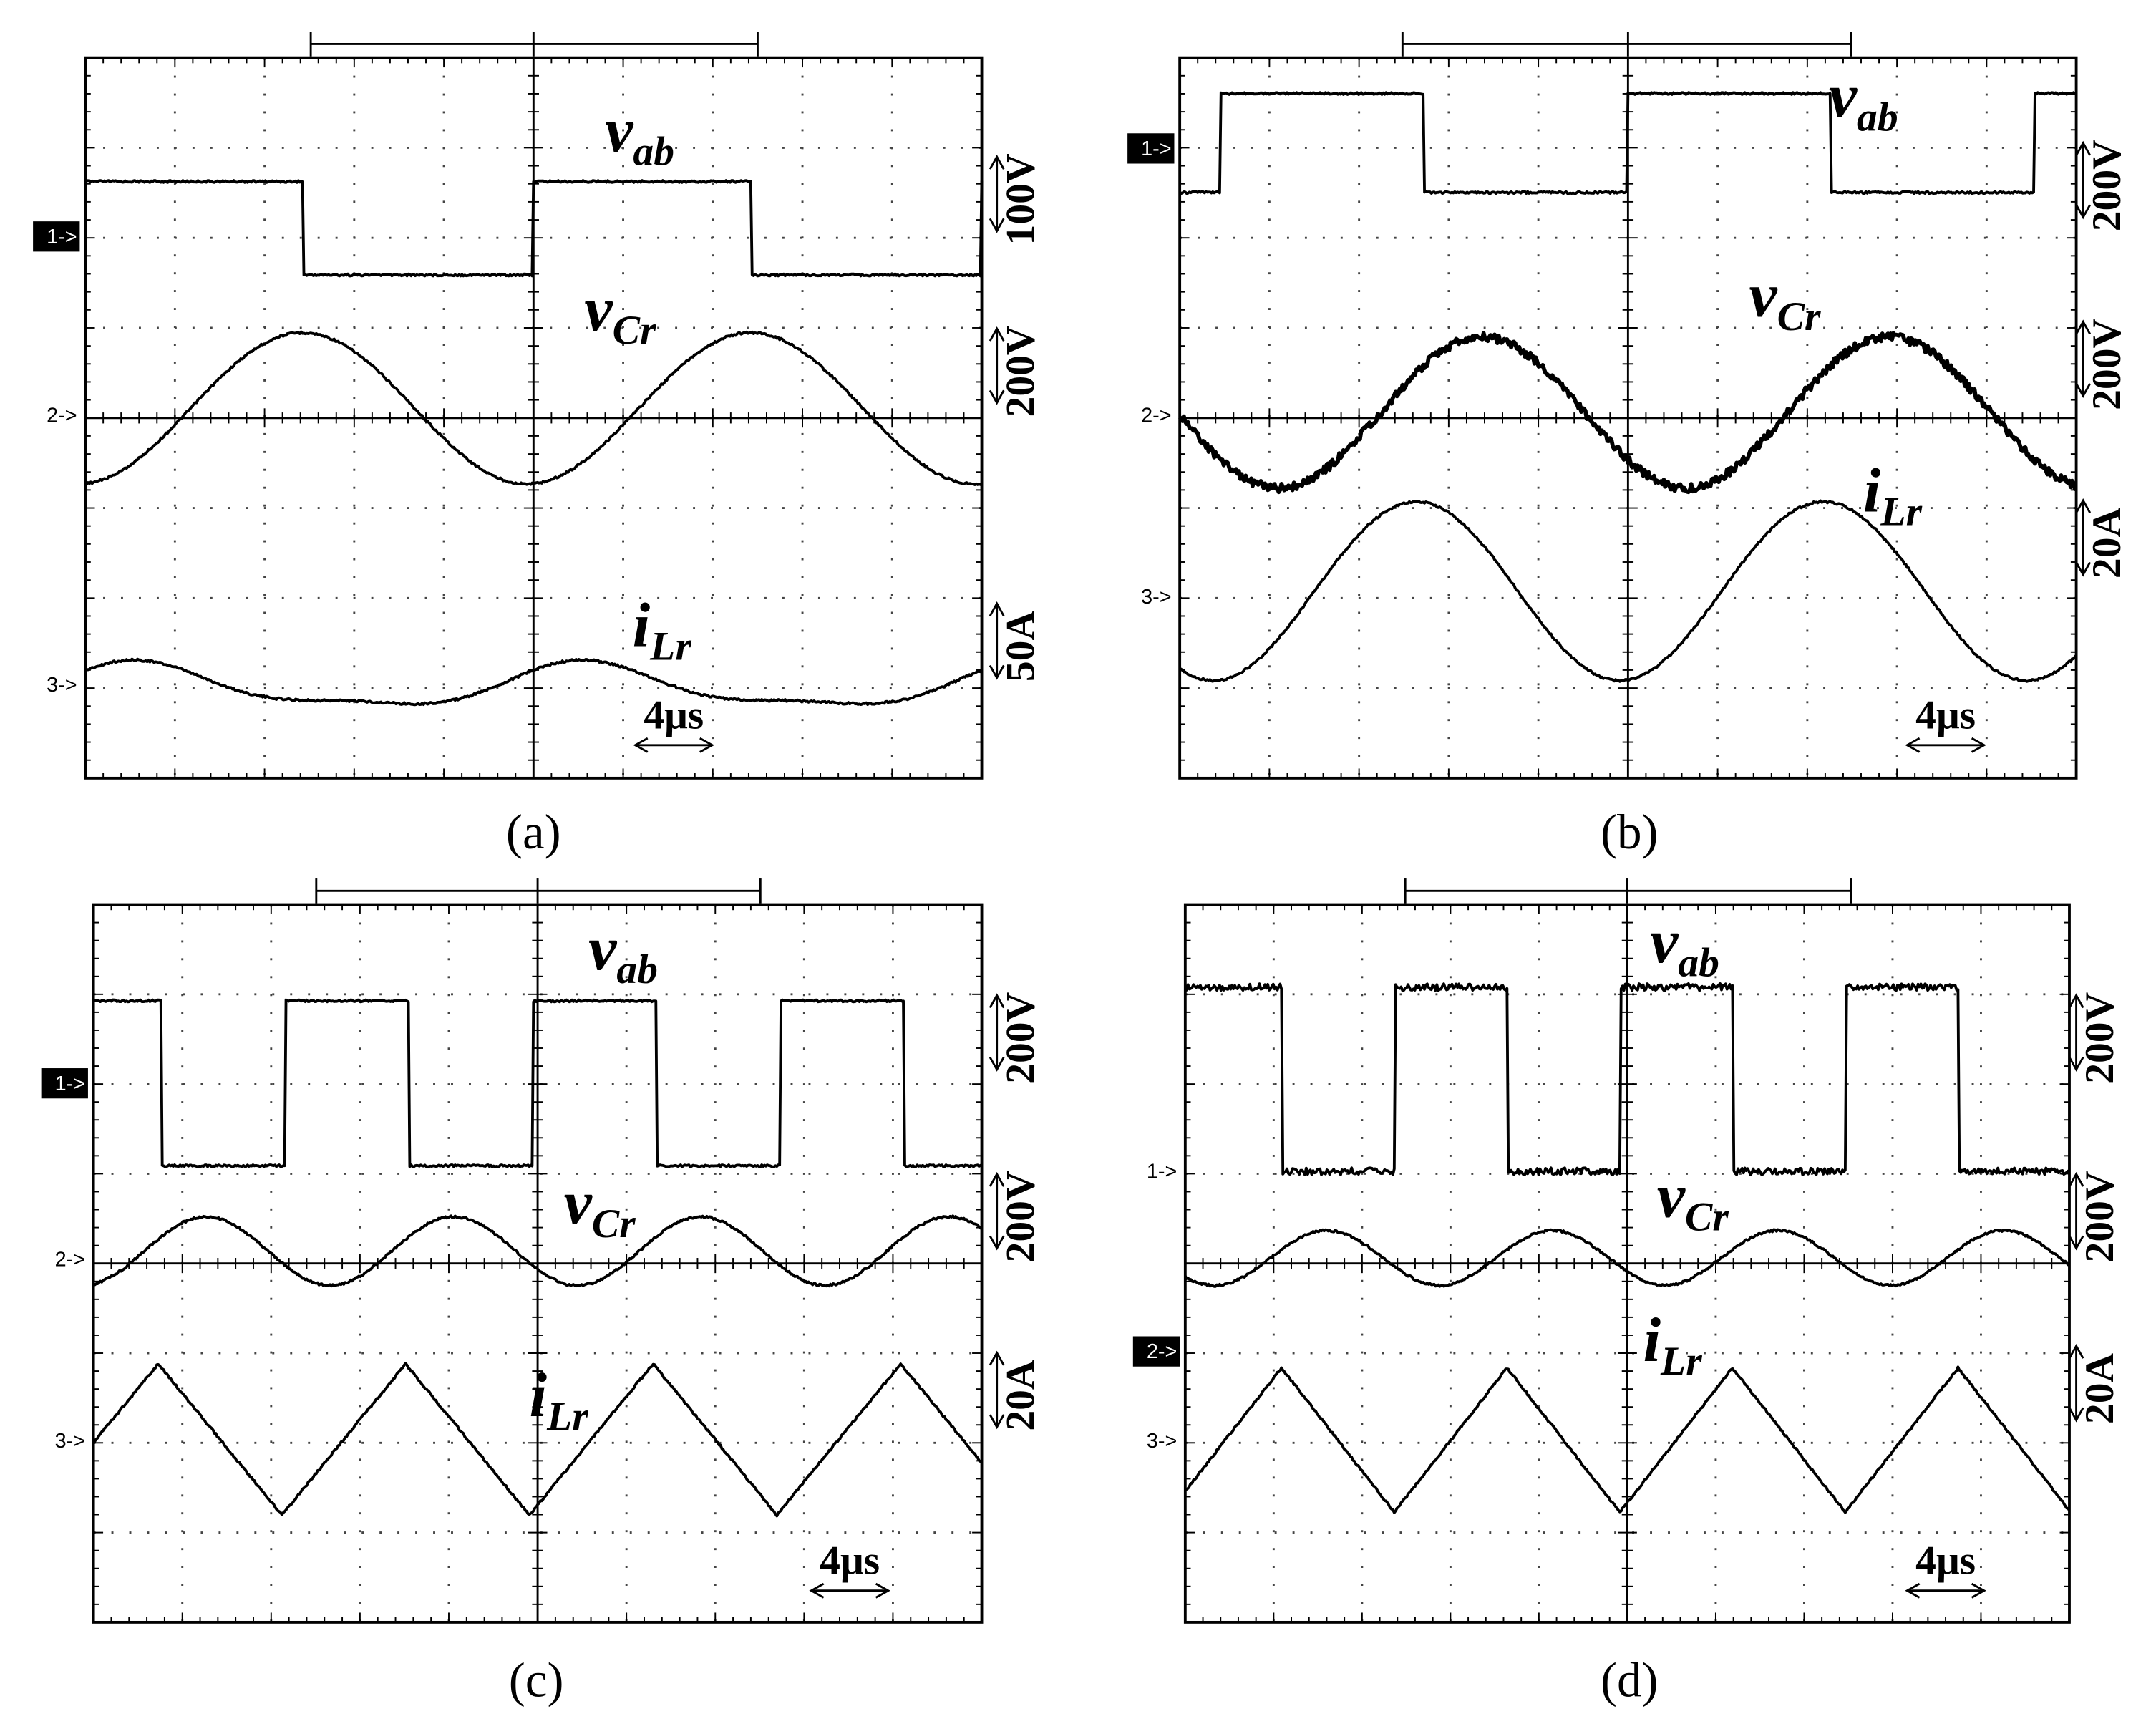  What do you see at coordinates (536, 1680) in the screenshot?
I see `panel-caption: (c)` at bounding box center [536, 1680].